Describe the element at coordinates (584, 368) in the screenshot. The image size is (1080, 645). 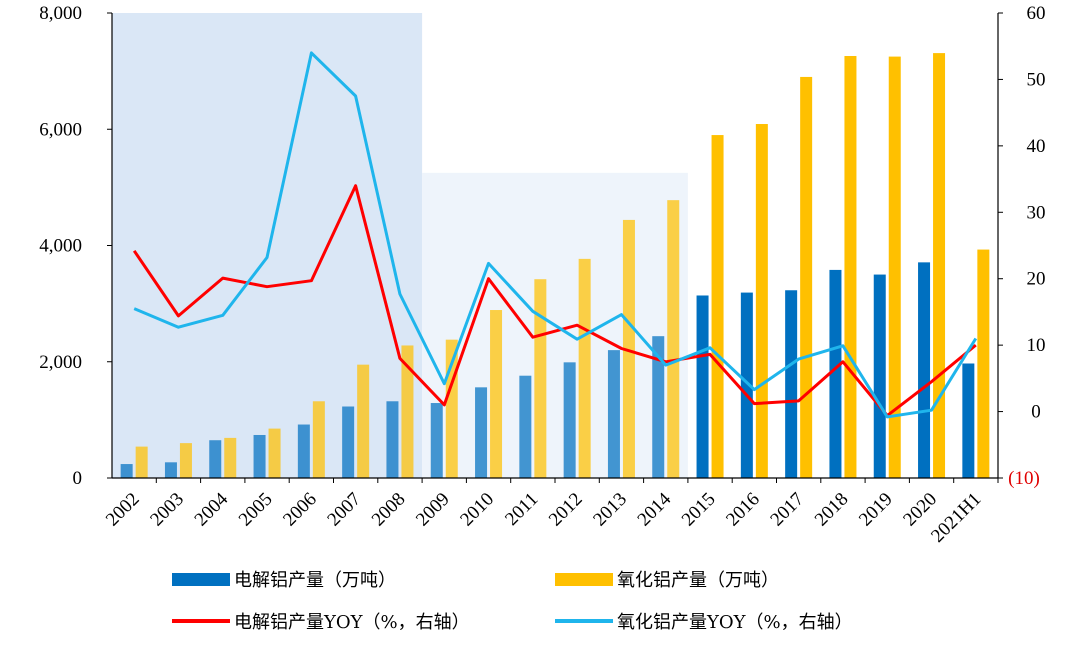
I see `bar-alumina-2012` at that location.